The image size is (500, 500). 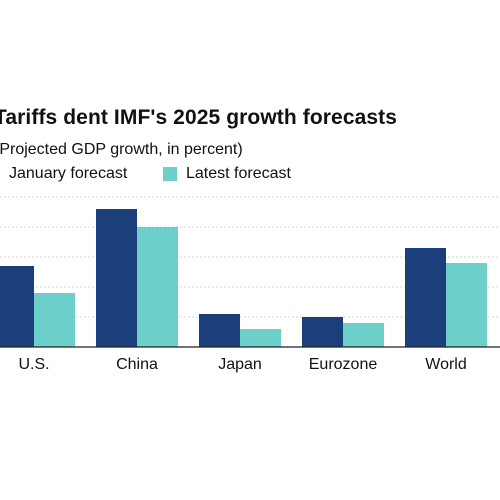 I want to click on bar-world-january, so click(x=425, y=297).